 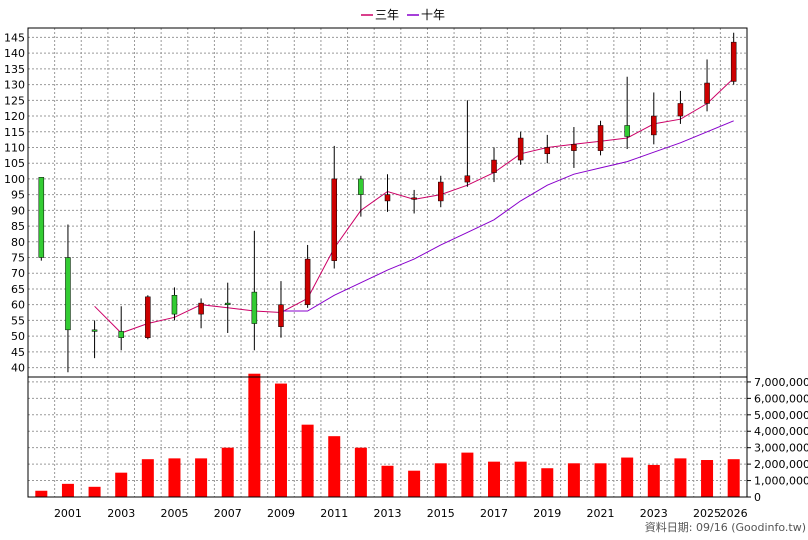 I want to click on year-tick-label: 2003, so click(x=121, y=513).